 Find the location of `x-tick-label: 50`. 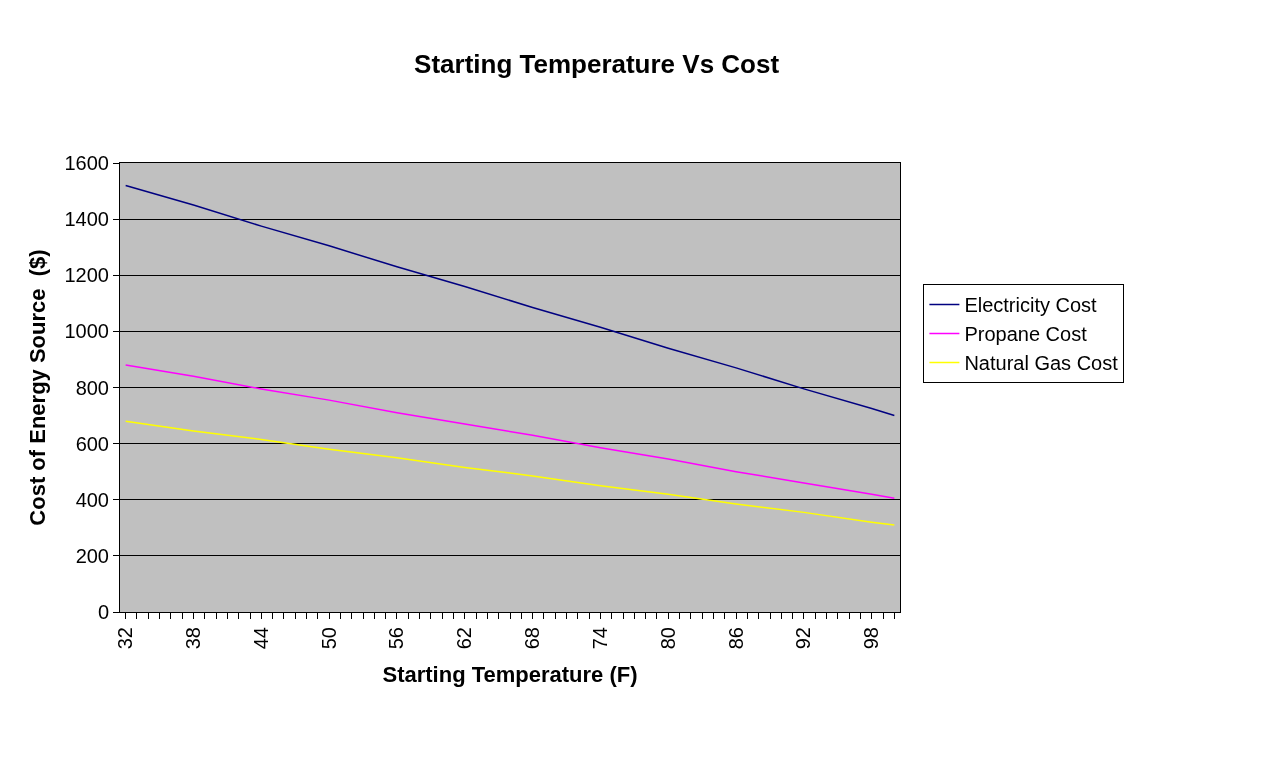

x-tick-label: 50 is located at coordinates (328, 638).